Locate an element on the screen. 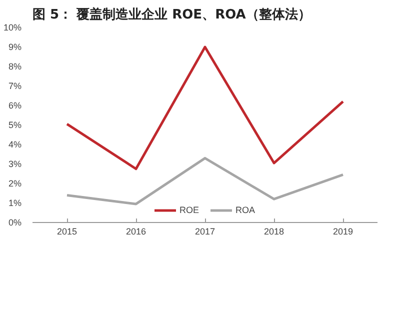 Image resolution: width=408 pixels, height=328 pixels. y-tick-label: 3% is located at coordinates (15, 164).